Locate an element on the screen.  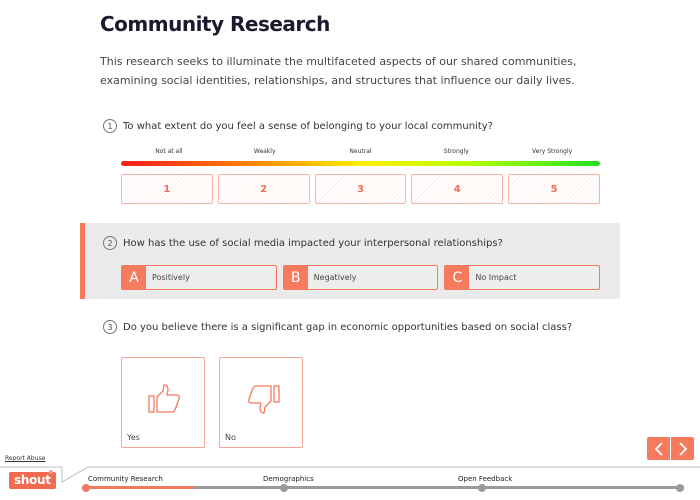
step-community-research: Community Research is located at coordinates (125, 479).